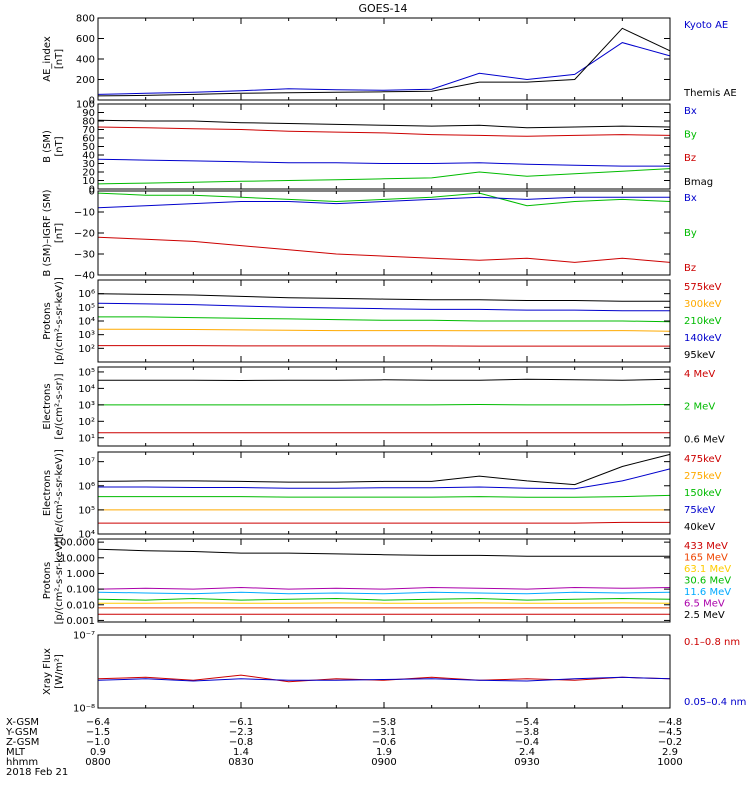 The height and width of the screenshot is (800, 750). I want to click on ylabel-bigrf-1: [nT], so click(59, 233).